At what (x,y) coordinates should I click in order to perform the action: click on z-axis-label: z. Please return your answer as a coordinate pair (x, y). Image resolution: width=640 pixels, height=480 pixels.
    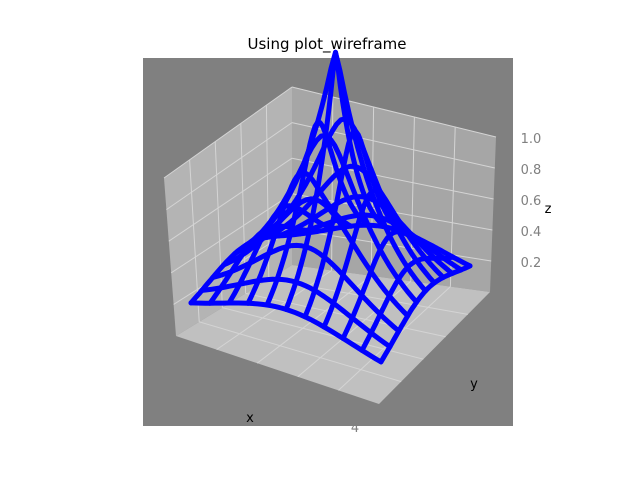
    Looking at the image, I should click on (548, 209).